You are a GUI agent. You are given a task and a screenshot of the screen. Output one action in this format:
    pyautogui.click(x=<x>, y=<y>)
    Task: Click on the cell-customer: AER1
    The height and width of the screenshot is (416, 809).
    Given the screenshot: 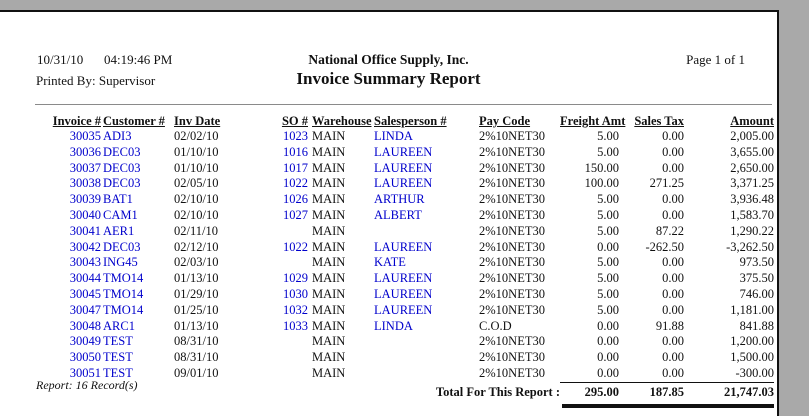 What is the action you would take?
    pyautogui.click(x=119, y=230)
    